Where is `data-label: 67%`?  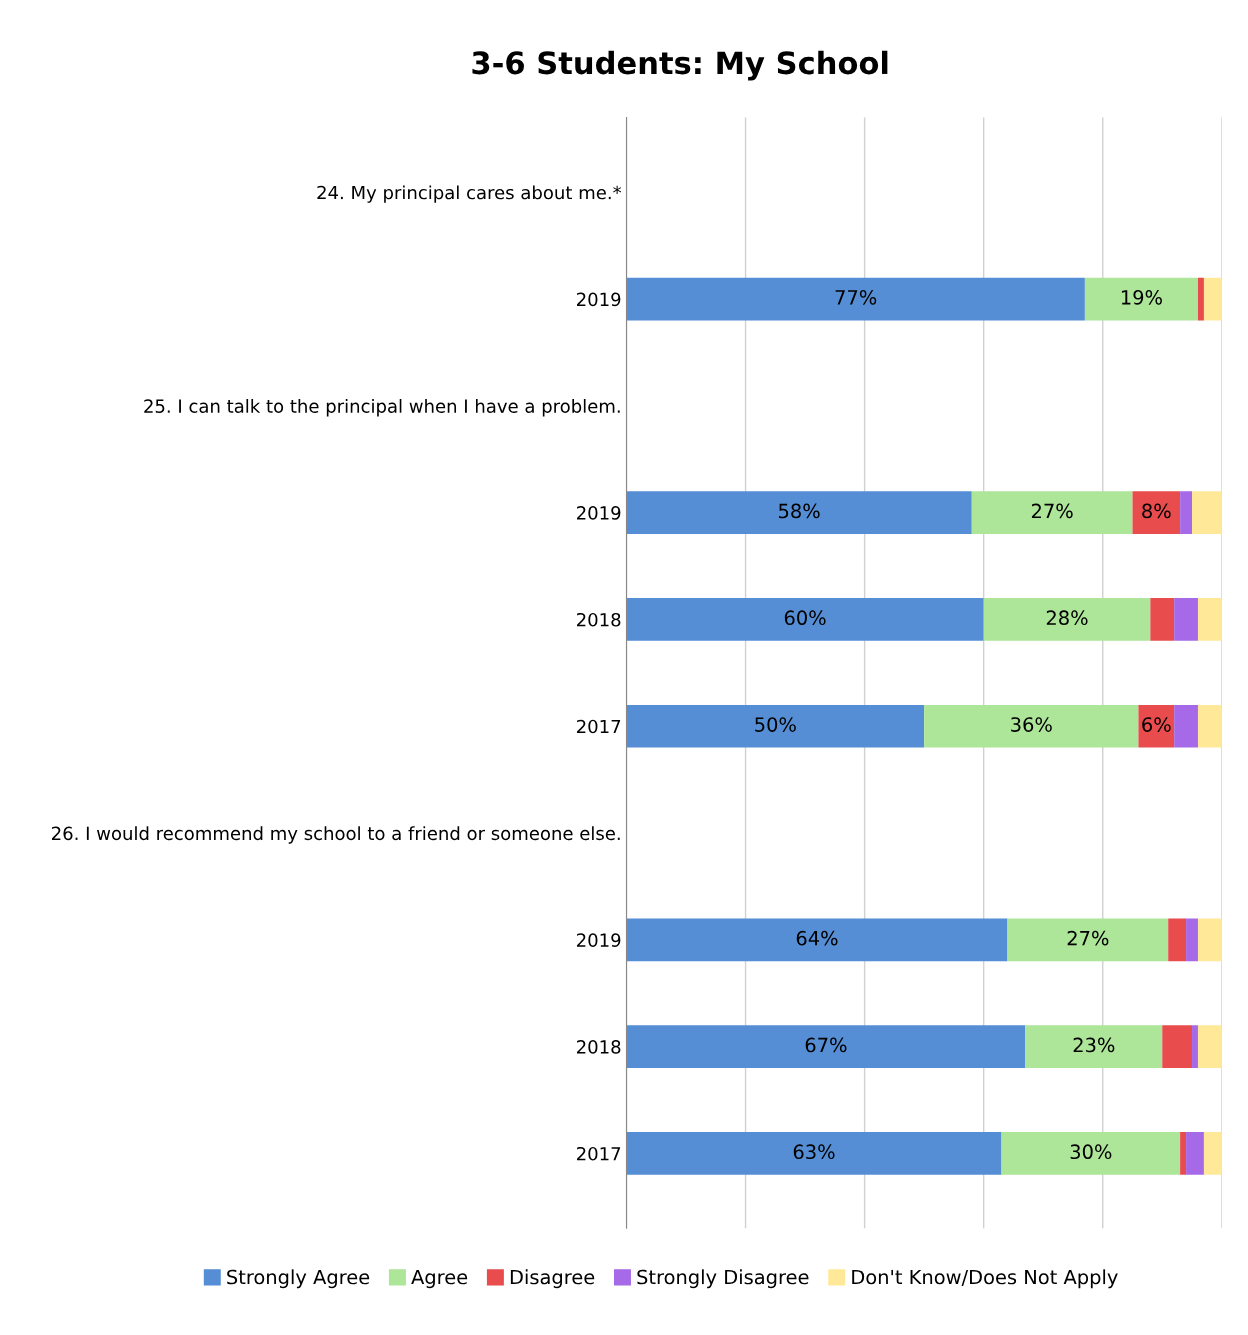
data-label: 67% is located at coordinates (826, 1045).